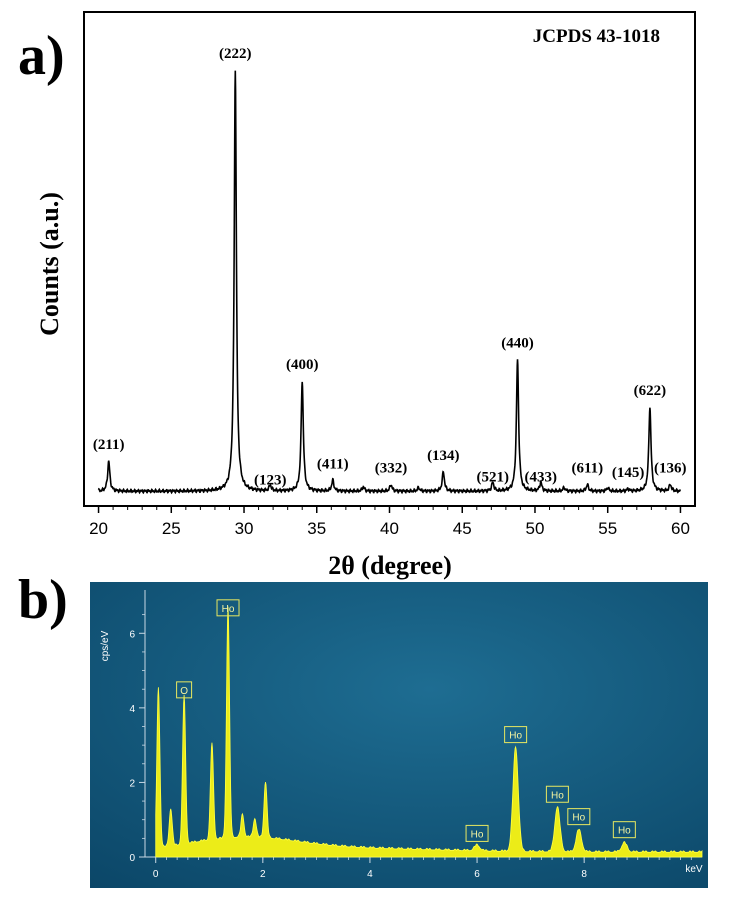 The height and width of the screenshot is (919, 751). Describe the element at coordinates (244, 528) in the screenshot. I see `xrd-x-tick-label-2: 30` at that location.